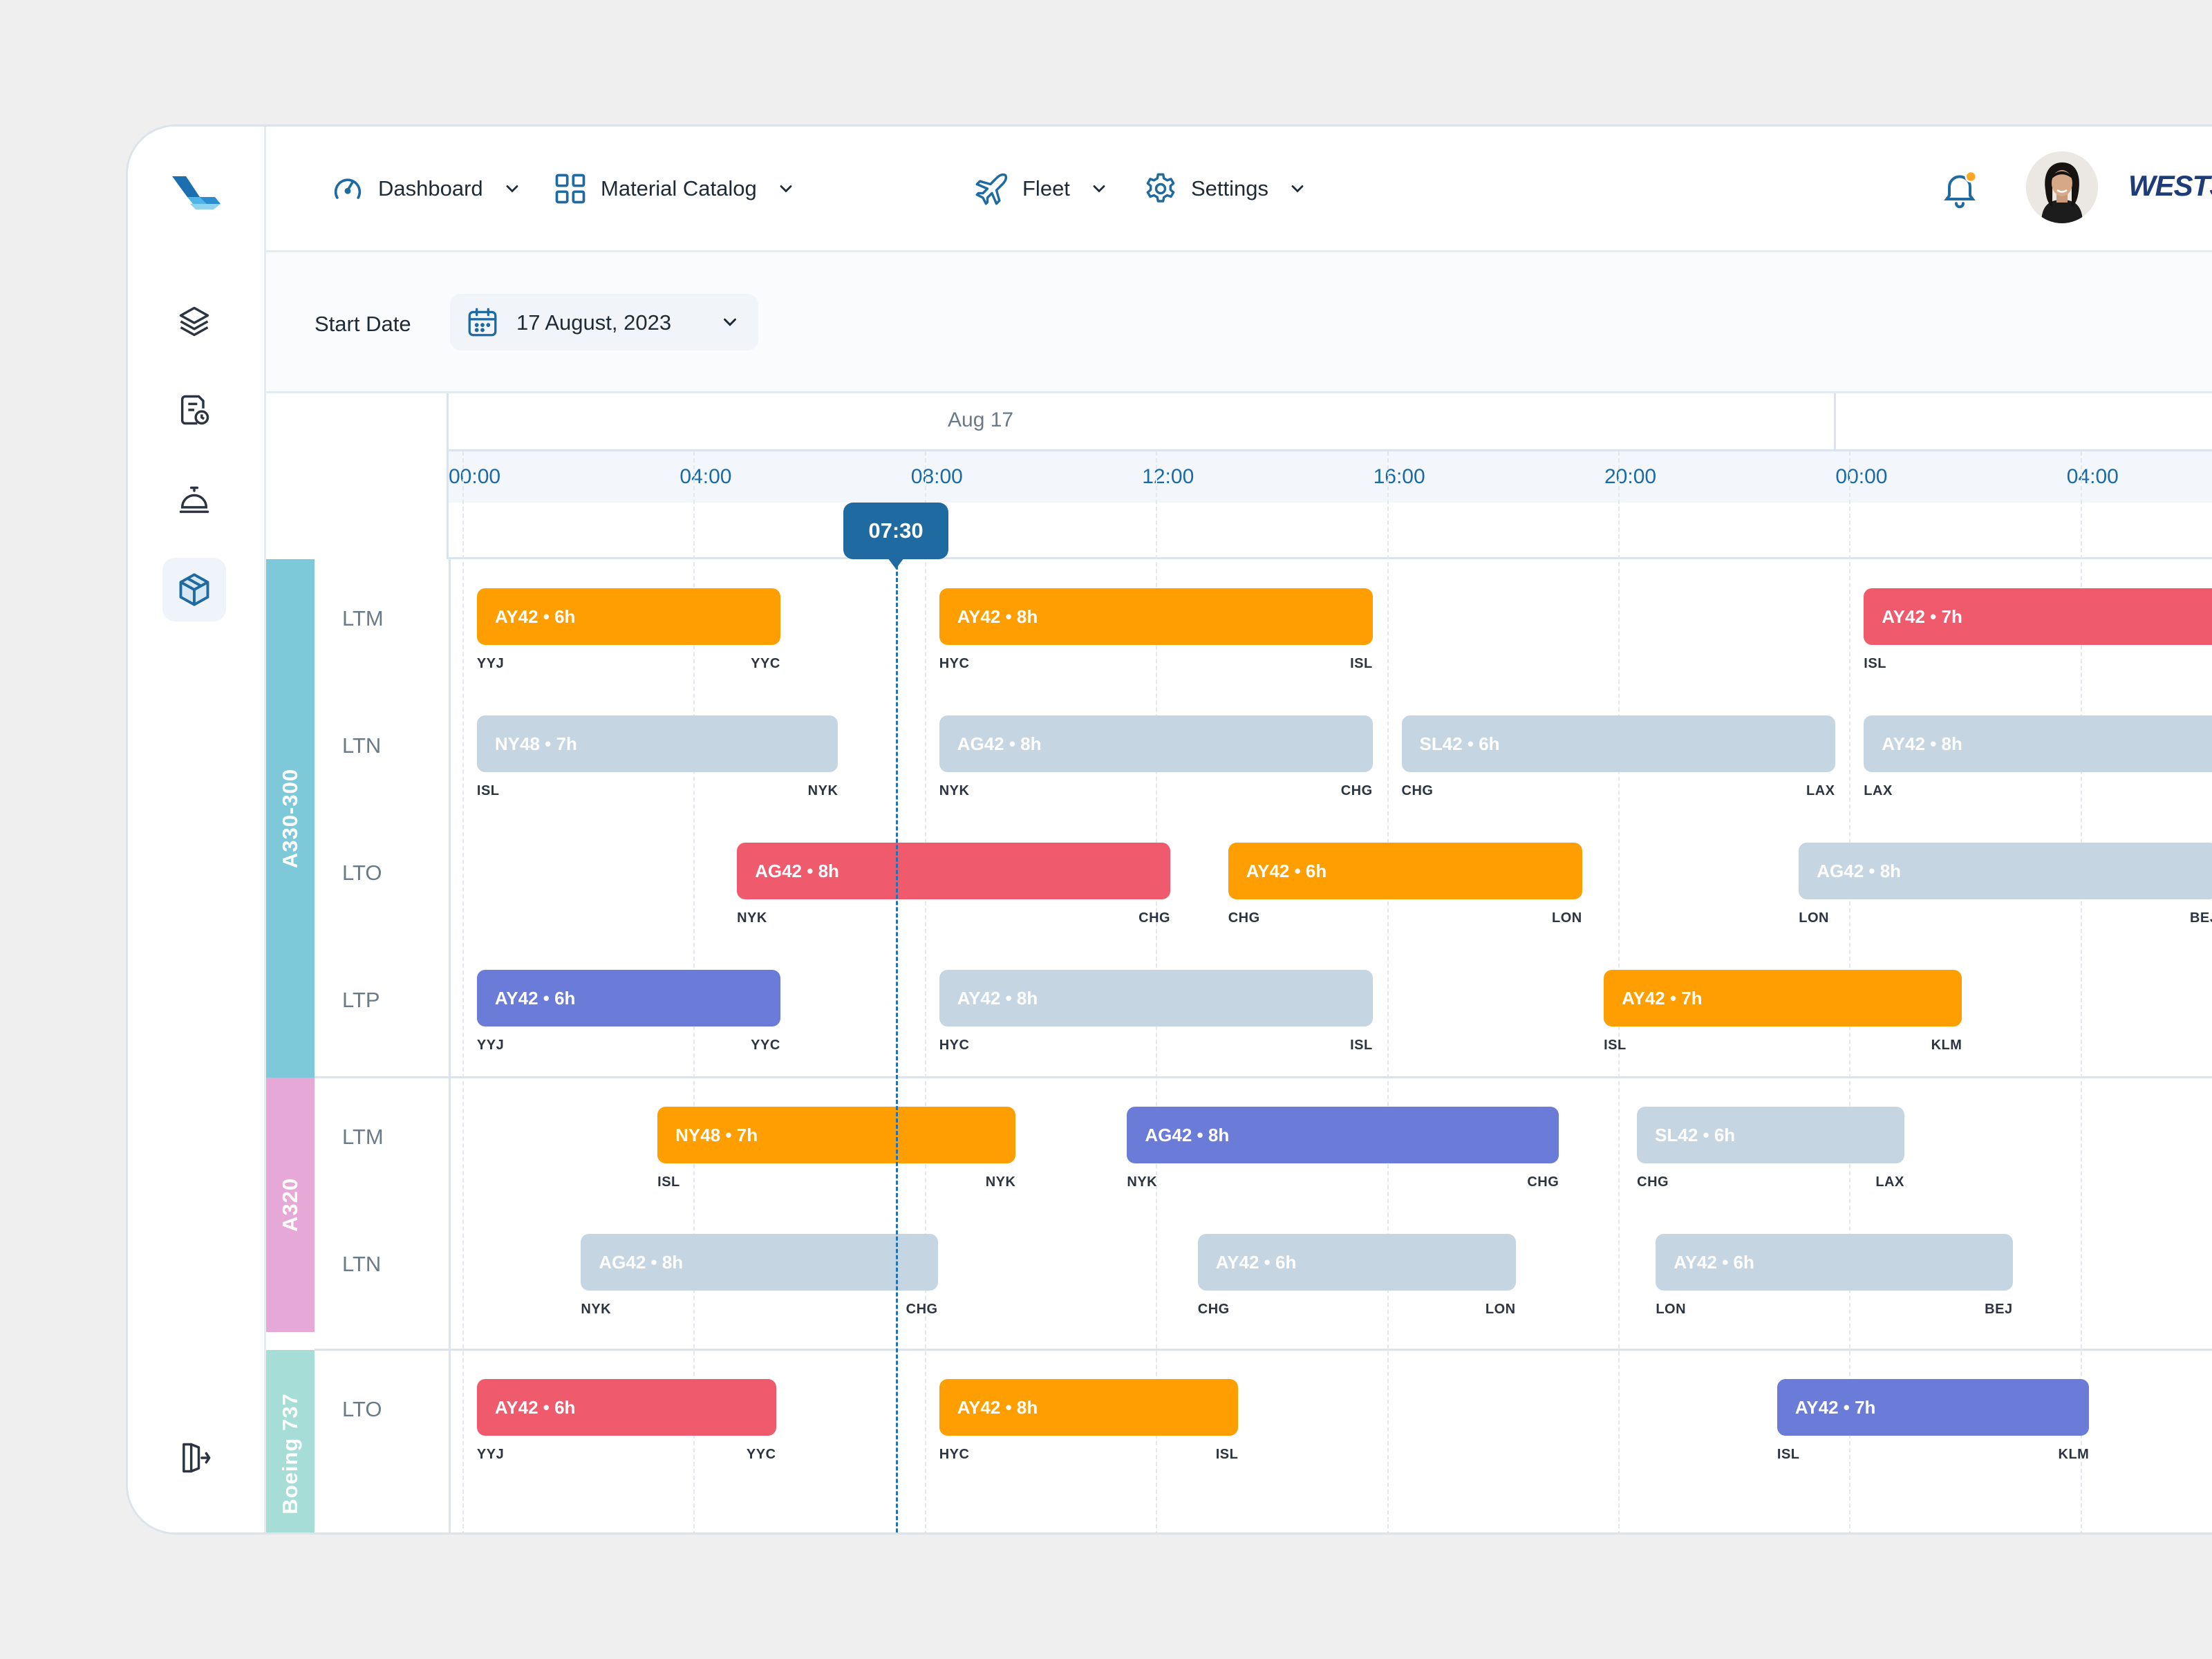  Describe the element at coordinates (450, 1046) in the screenshot. I see `row-label-separator` at that location.